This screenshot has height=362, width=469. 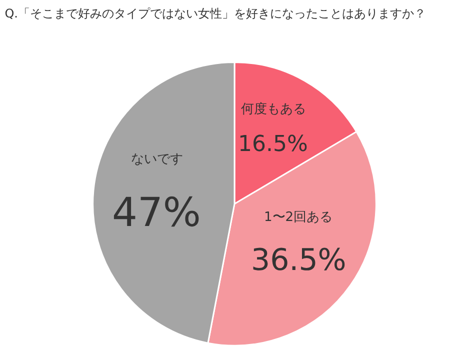 I want to click on slice-label: ないです, so click(x=157, y=159).